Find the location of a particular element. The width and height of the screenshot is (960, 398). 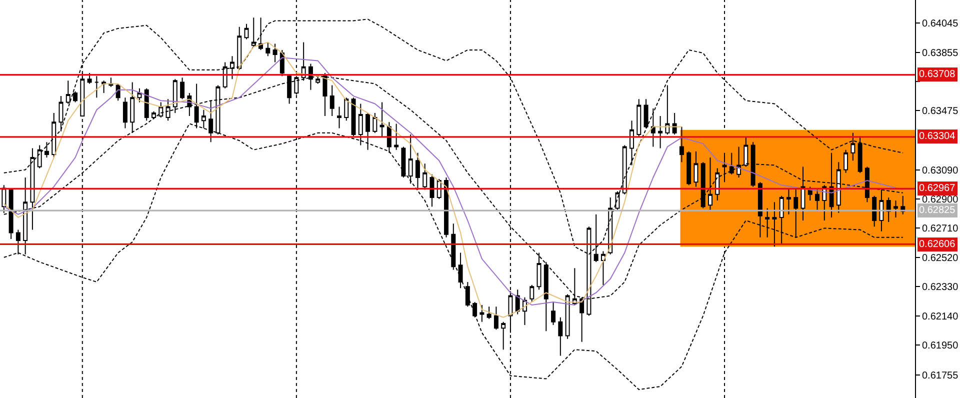

ref-line-label: 0.62825 is located at coordinates (937, 210).